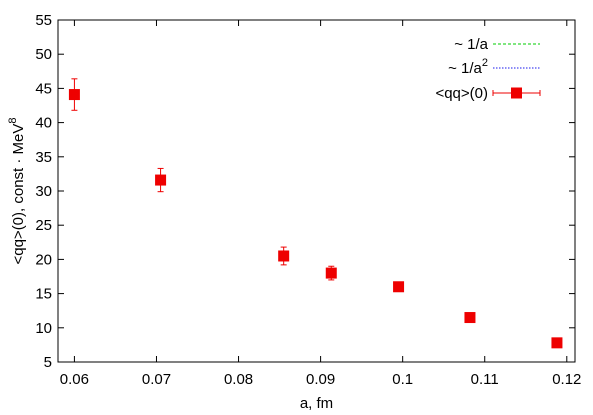  Describe the element at coordinates (13, 120) in the screenshot. I see `y-axis-label-superscript: 8` at that location.